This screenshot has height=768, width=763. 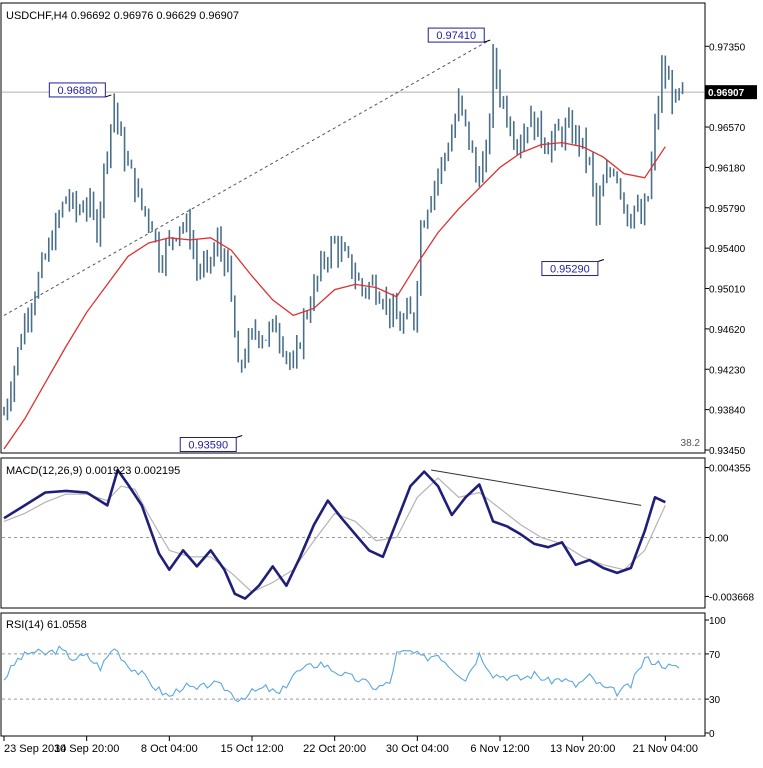 What do you see at coordinates (86, 749) in the screenshot?
I see `time-tick-label: 30 Sep 20:00` at bounding box center [86, 749].